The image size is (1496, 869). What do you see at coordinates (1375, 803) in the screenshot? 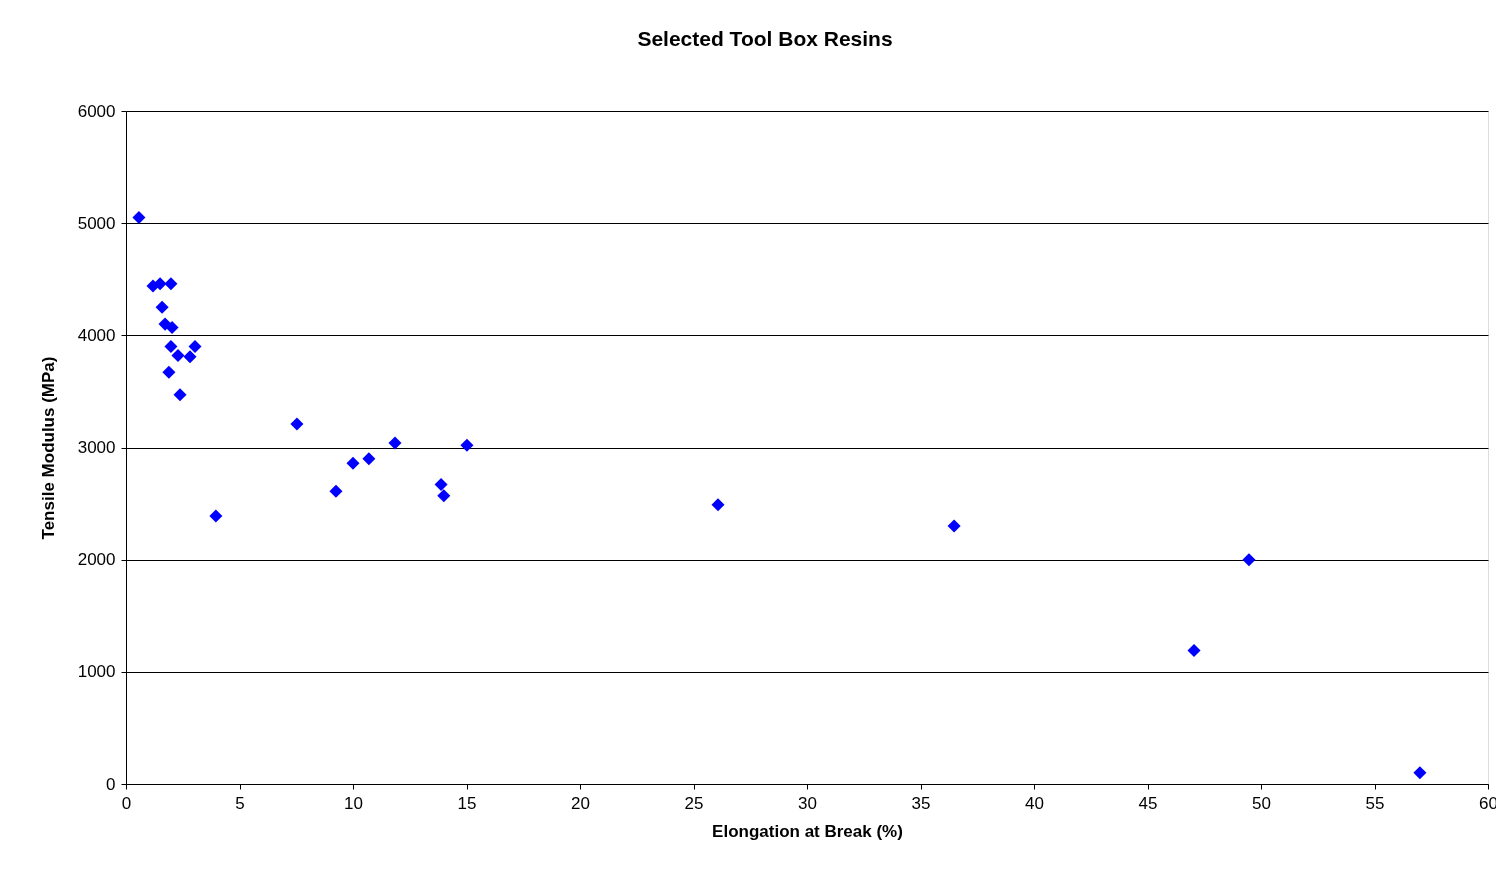
I see `x-tick-label: 55` at bounding box center [1375, 803].